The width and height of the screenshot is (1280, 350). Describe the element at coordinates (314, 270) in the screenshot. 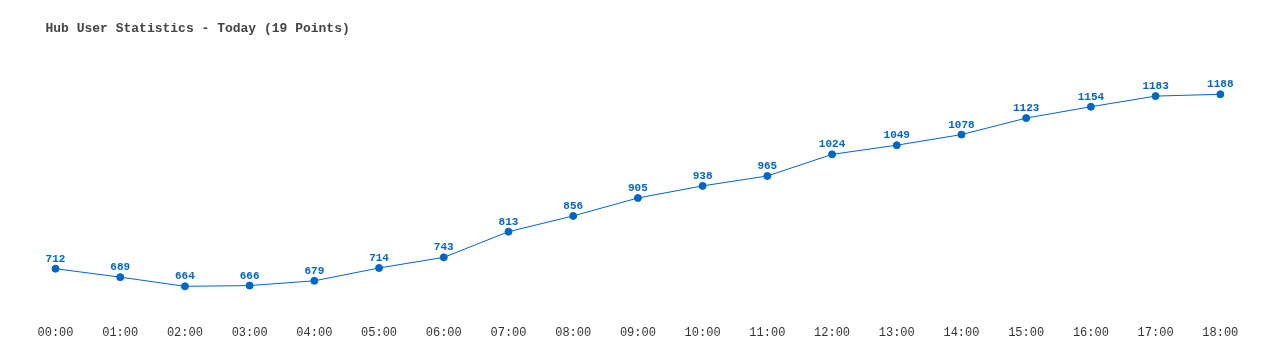

I see `data-label: 679` at that location.